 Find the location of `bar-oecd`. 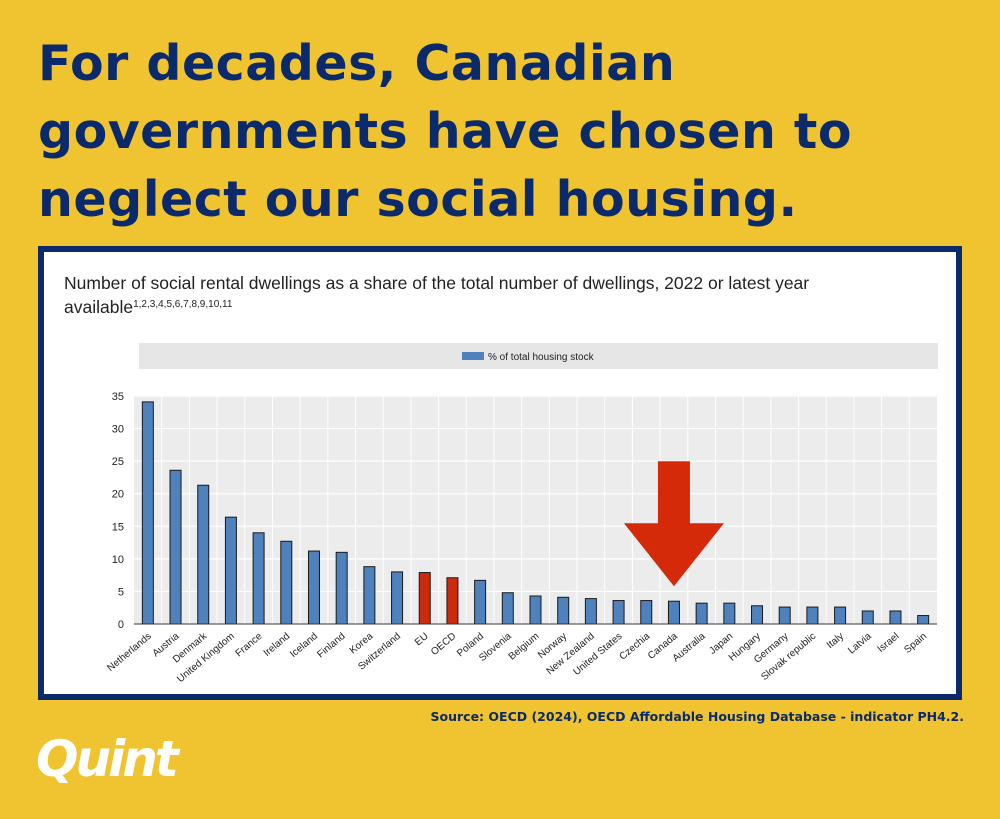

bar-oecd is located at coordinates (452, 601).